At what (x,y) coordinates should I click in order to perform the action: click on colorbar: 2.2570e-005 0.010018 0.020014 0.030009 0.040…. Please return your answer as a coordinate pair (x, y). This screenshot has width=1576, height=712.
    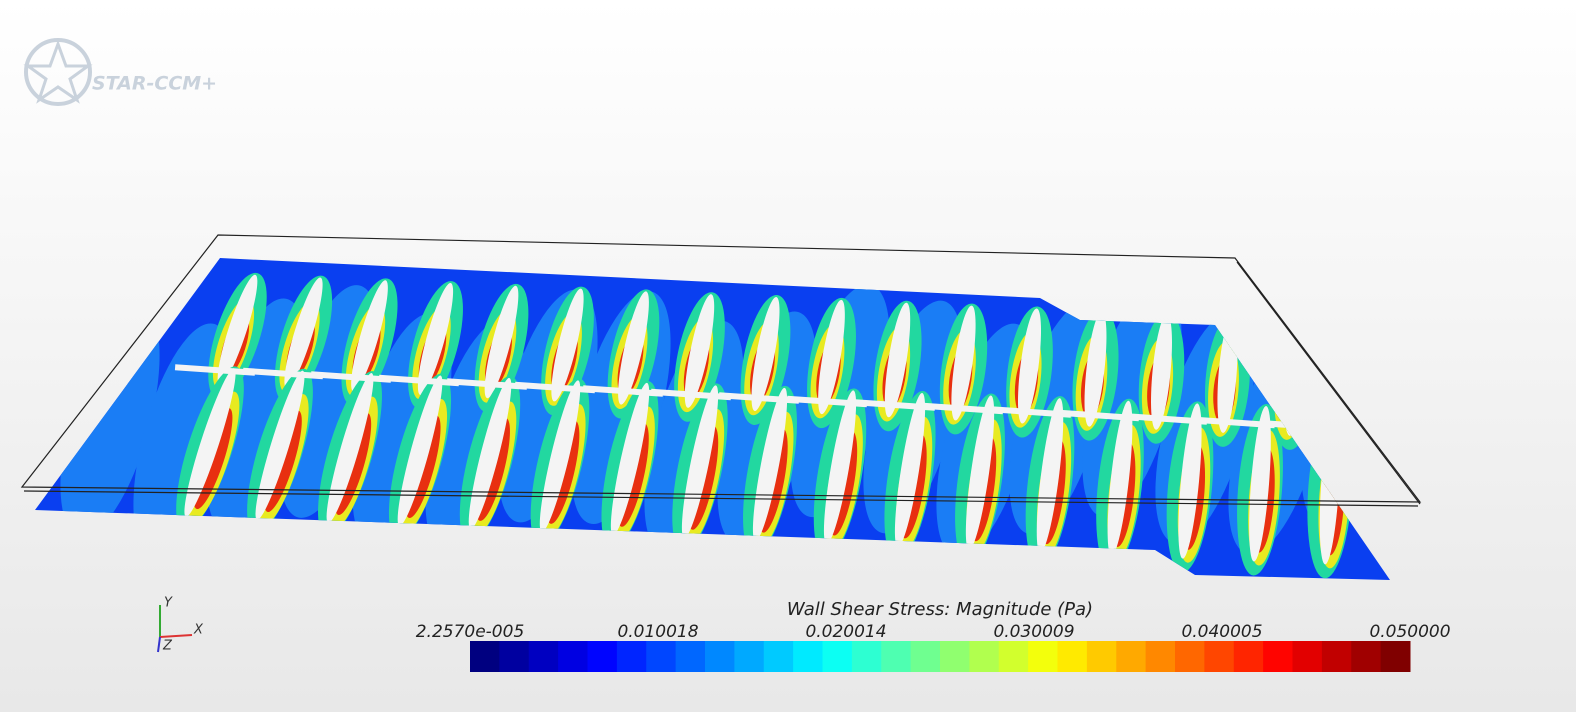
    Looking at the image, I should click on (933, 647).